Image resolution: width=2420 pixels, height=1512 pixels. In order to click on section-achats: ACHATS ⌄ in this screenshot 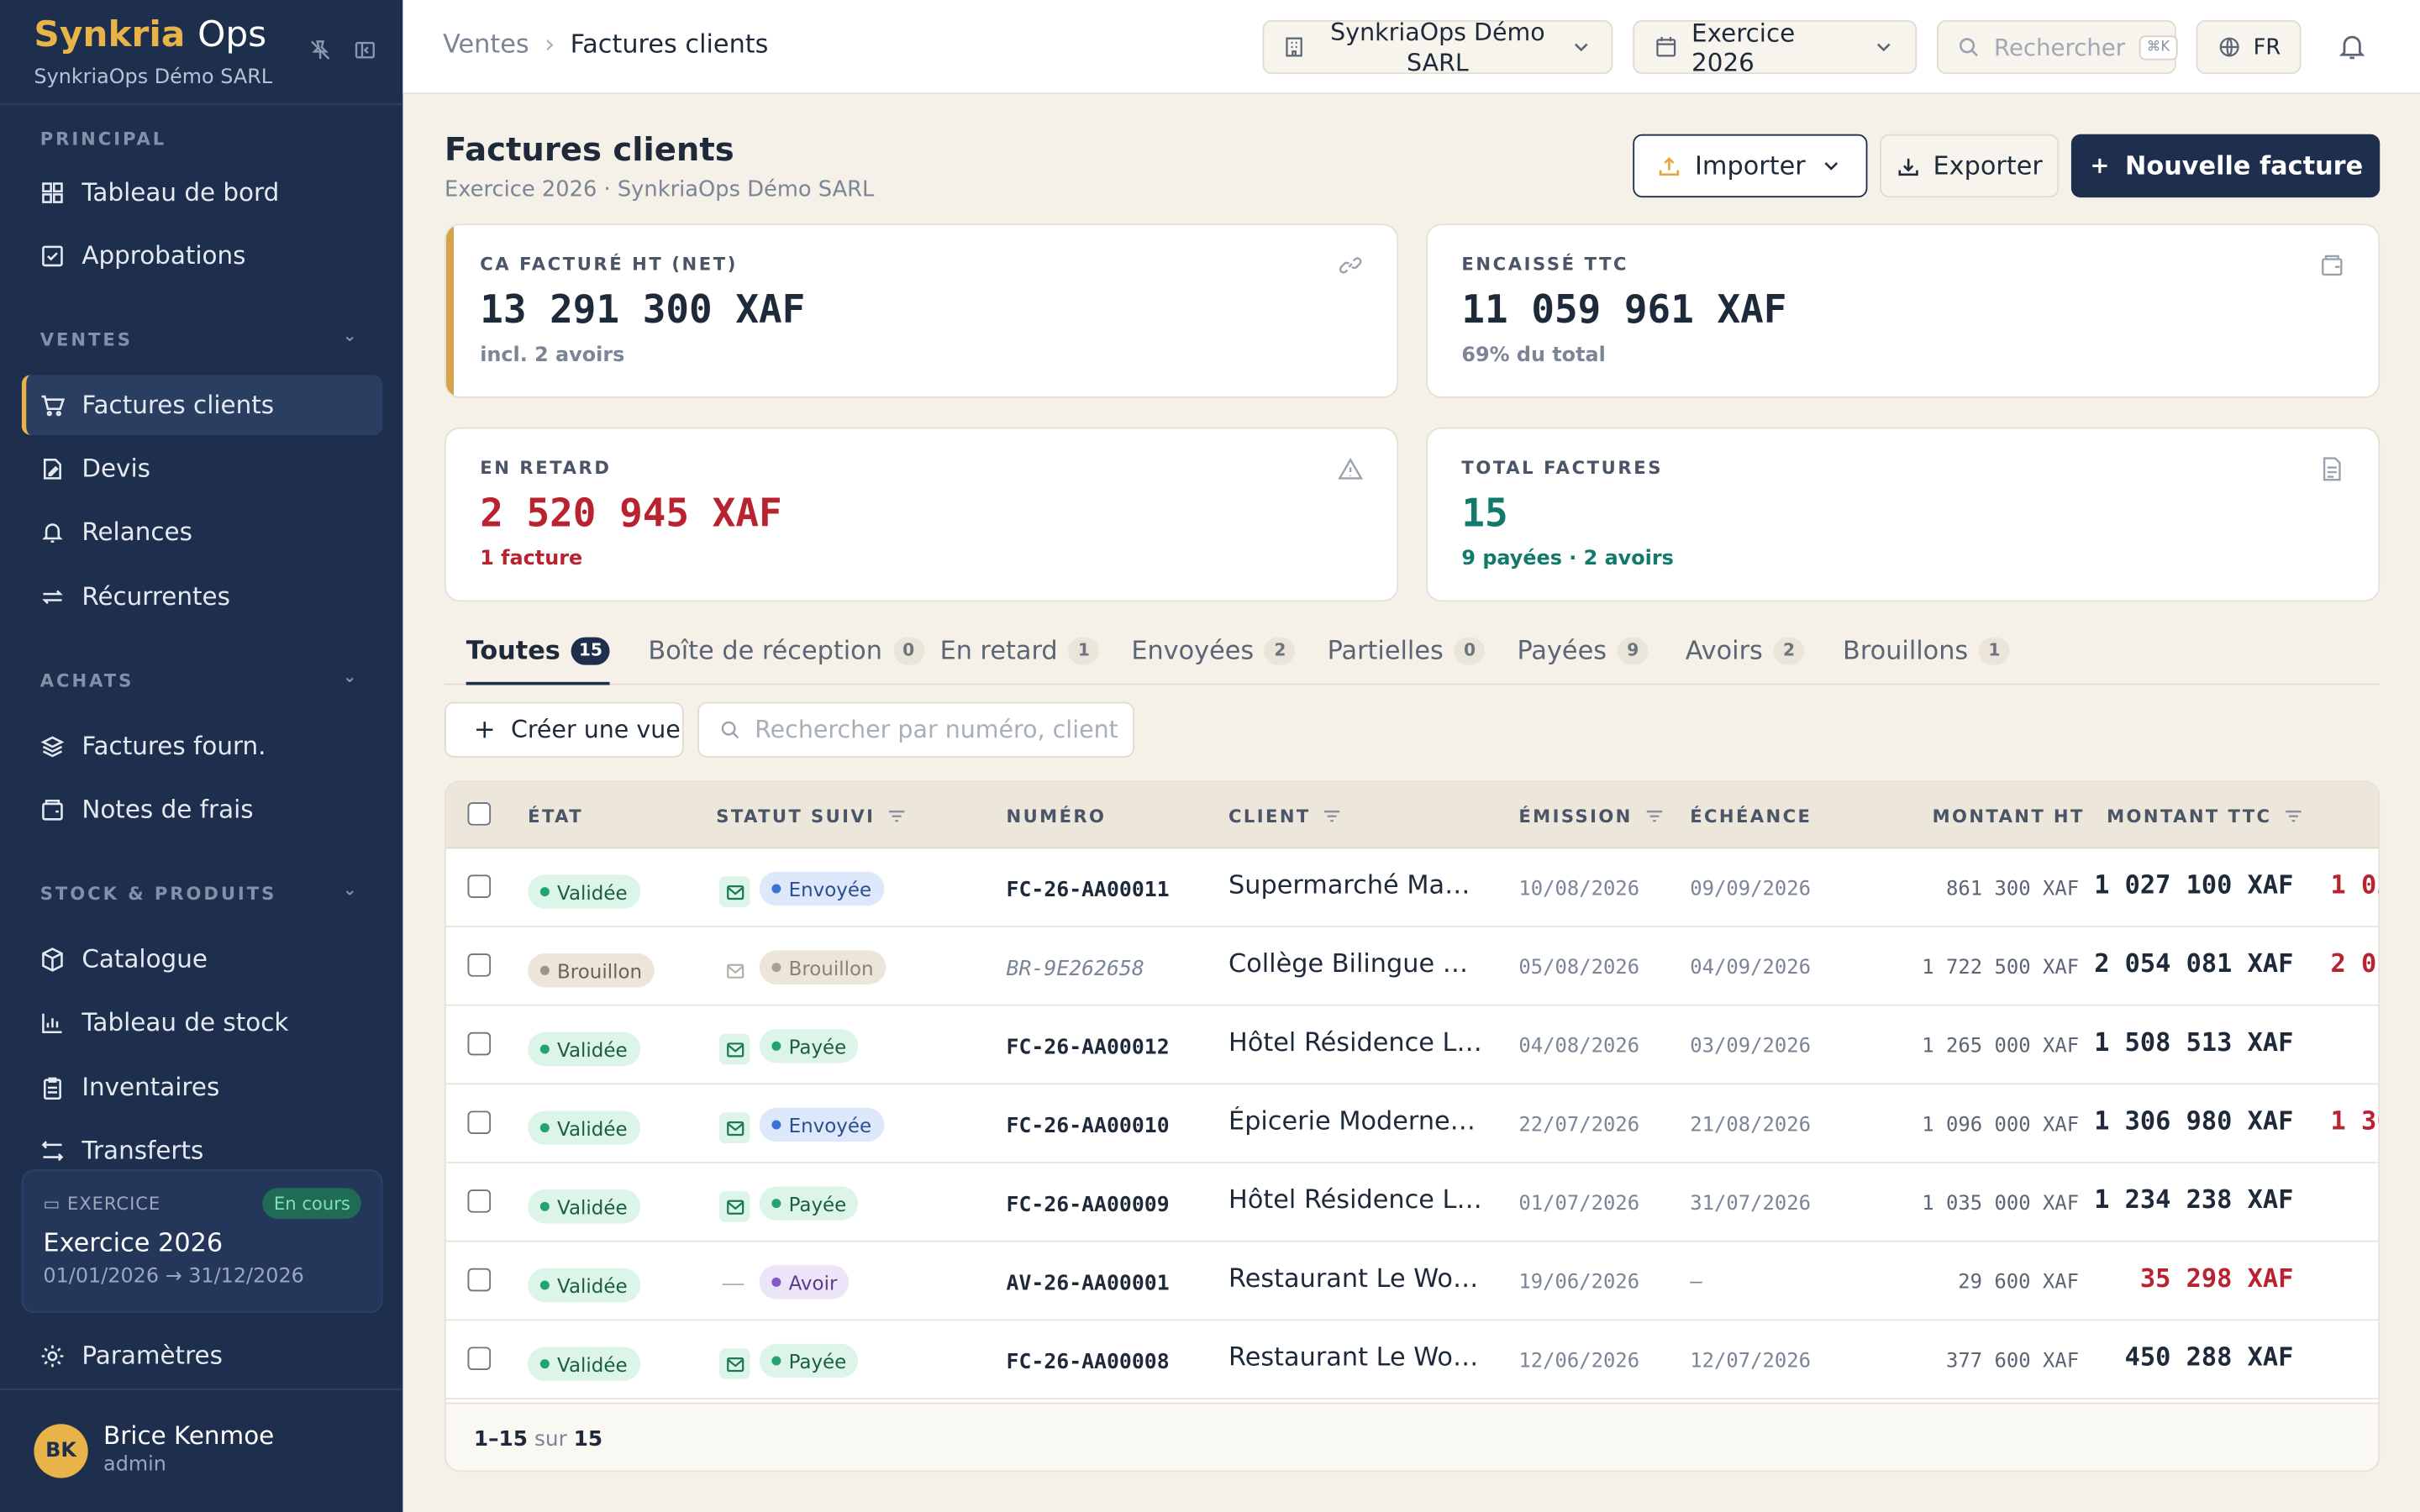, I will do `click(198, 678)`.